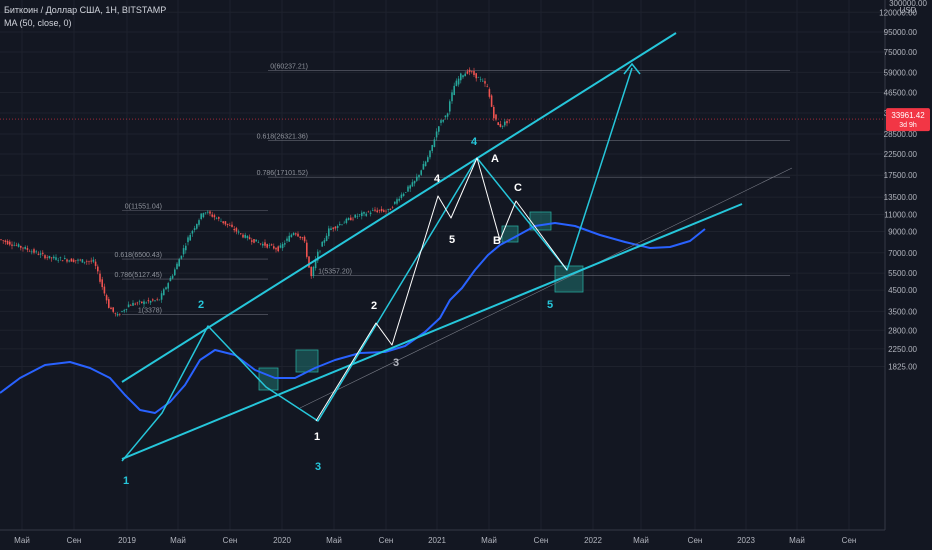 The image size is (932, 550). Describe the element at coordinates (898, 12) in the screenshot. I see `price-tick-label: 120000.00` at that location.